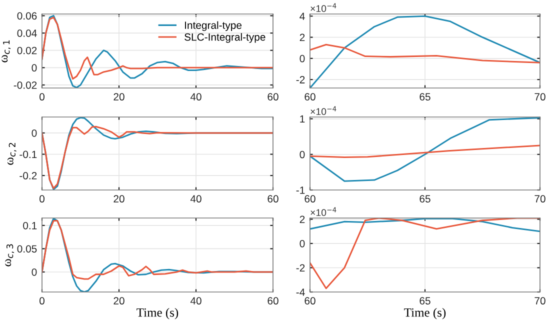  What do you see at coordinates (300, 190) in the screenshot?
I see `y-tick-label: -1` at bounding box center [300, 190].